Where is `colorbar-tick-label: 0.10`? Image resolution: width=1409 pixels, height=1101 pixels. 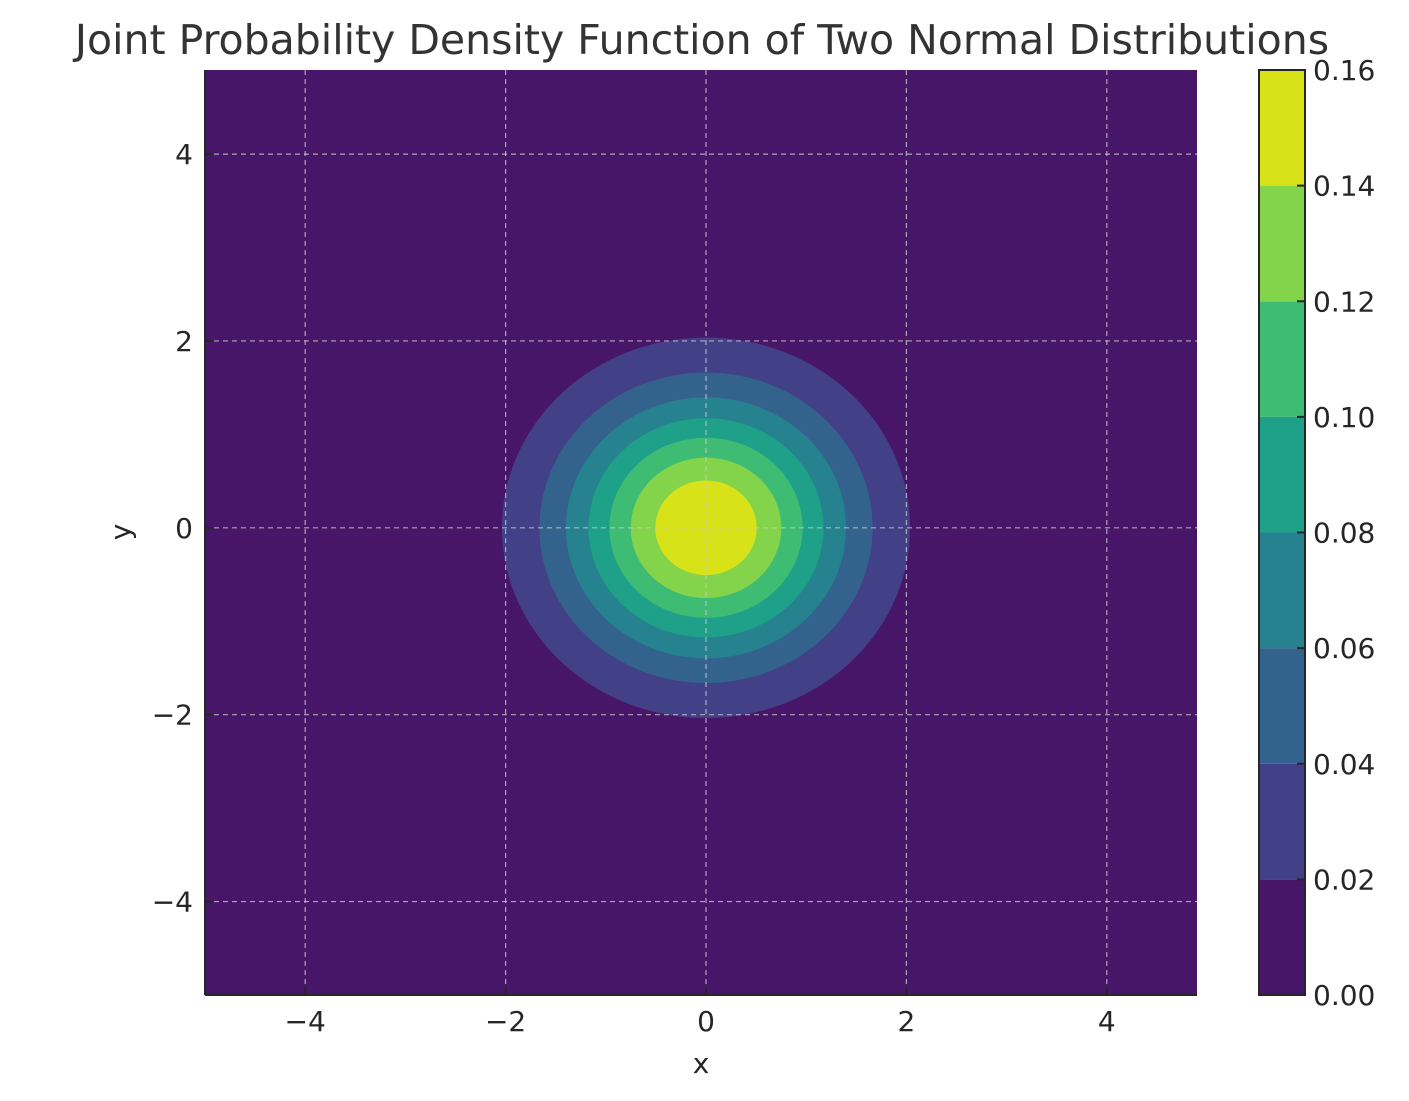 colorbar-tick-label: 0.10 is located at coordinates (1344, 417).